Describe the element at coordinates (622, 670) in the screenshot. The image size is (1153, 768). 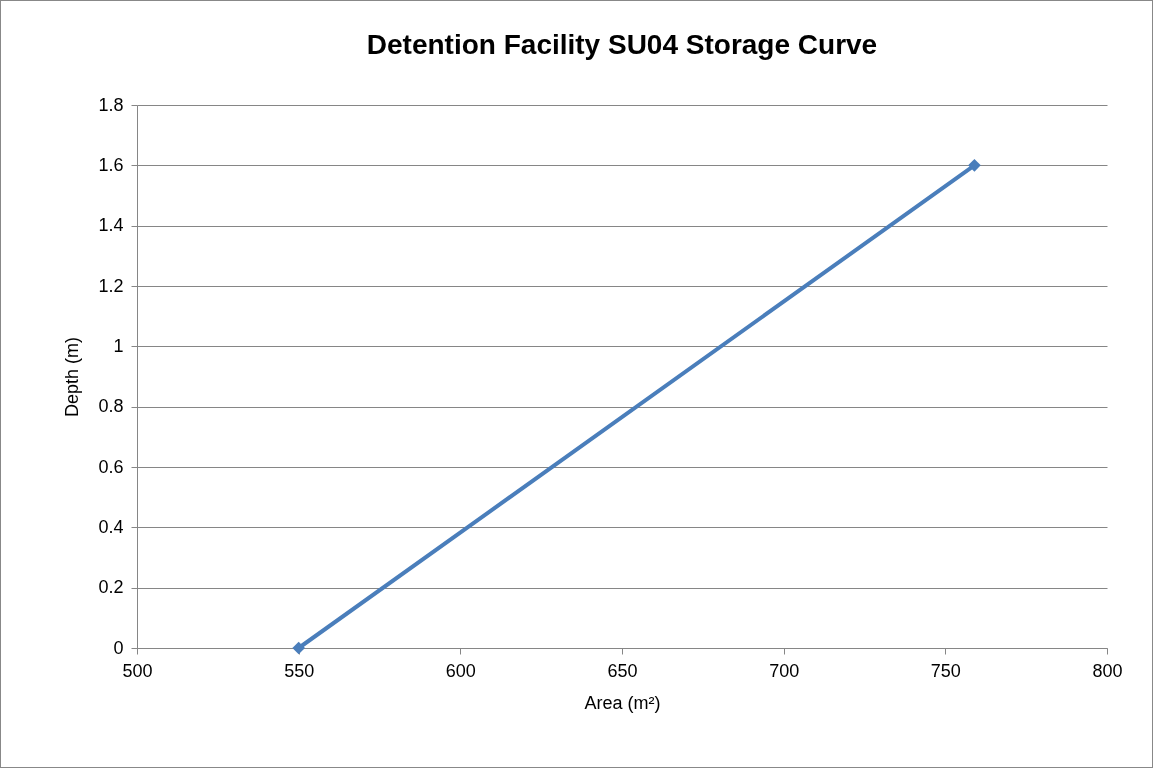
I see `x-tick-label: 650` at that location.